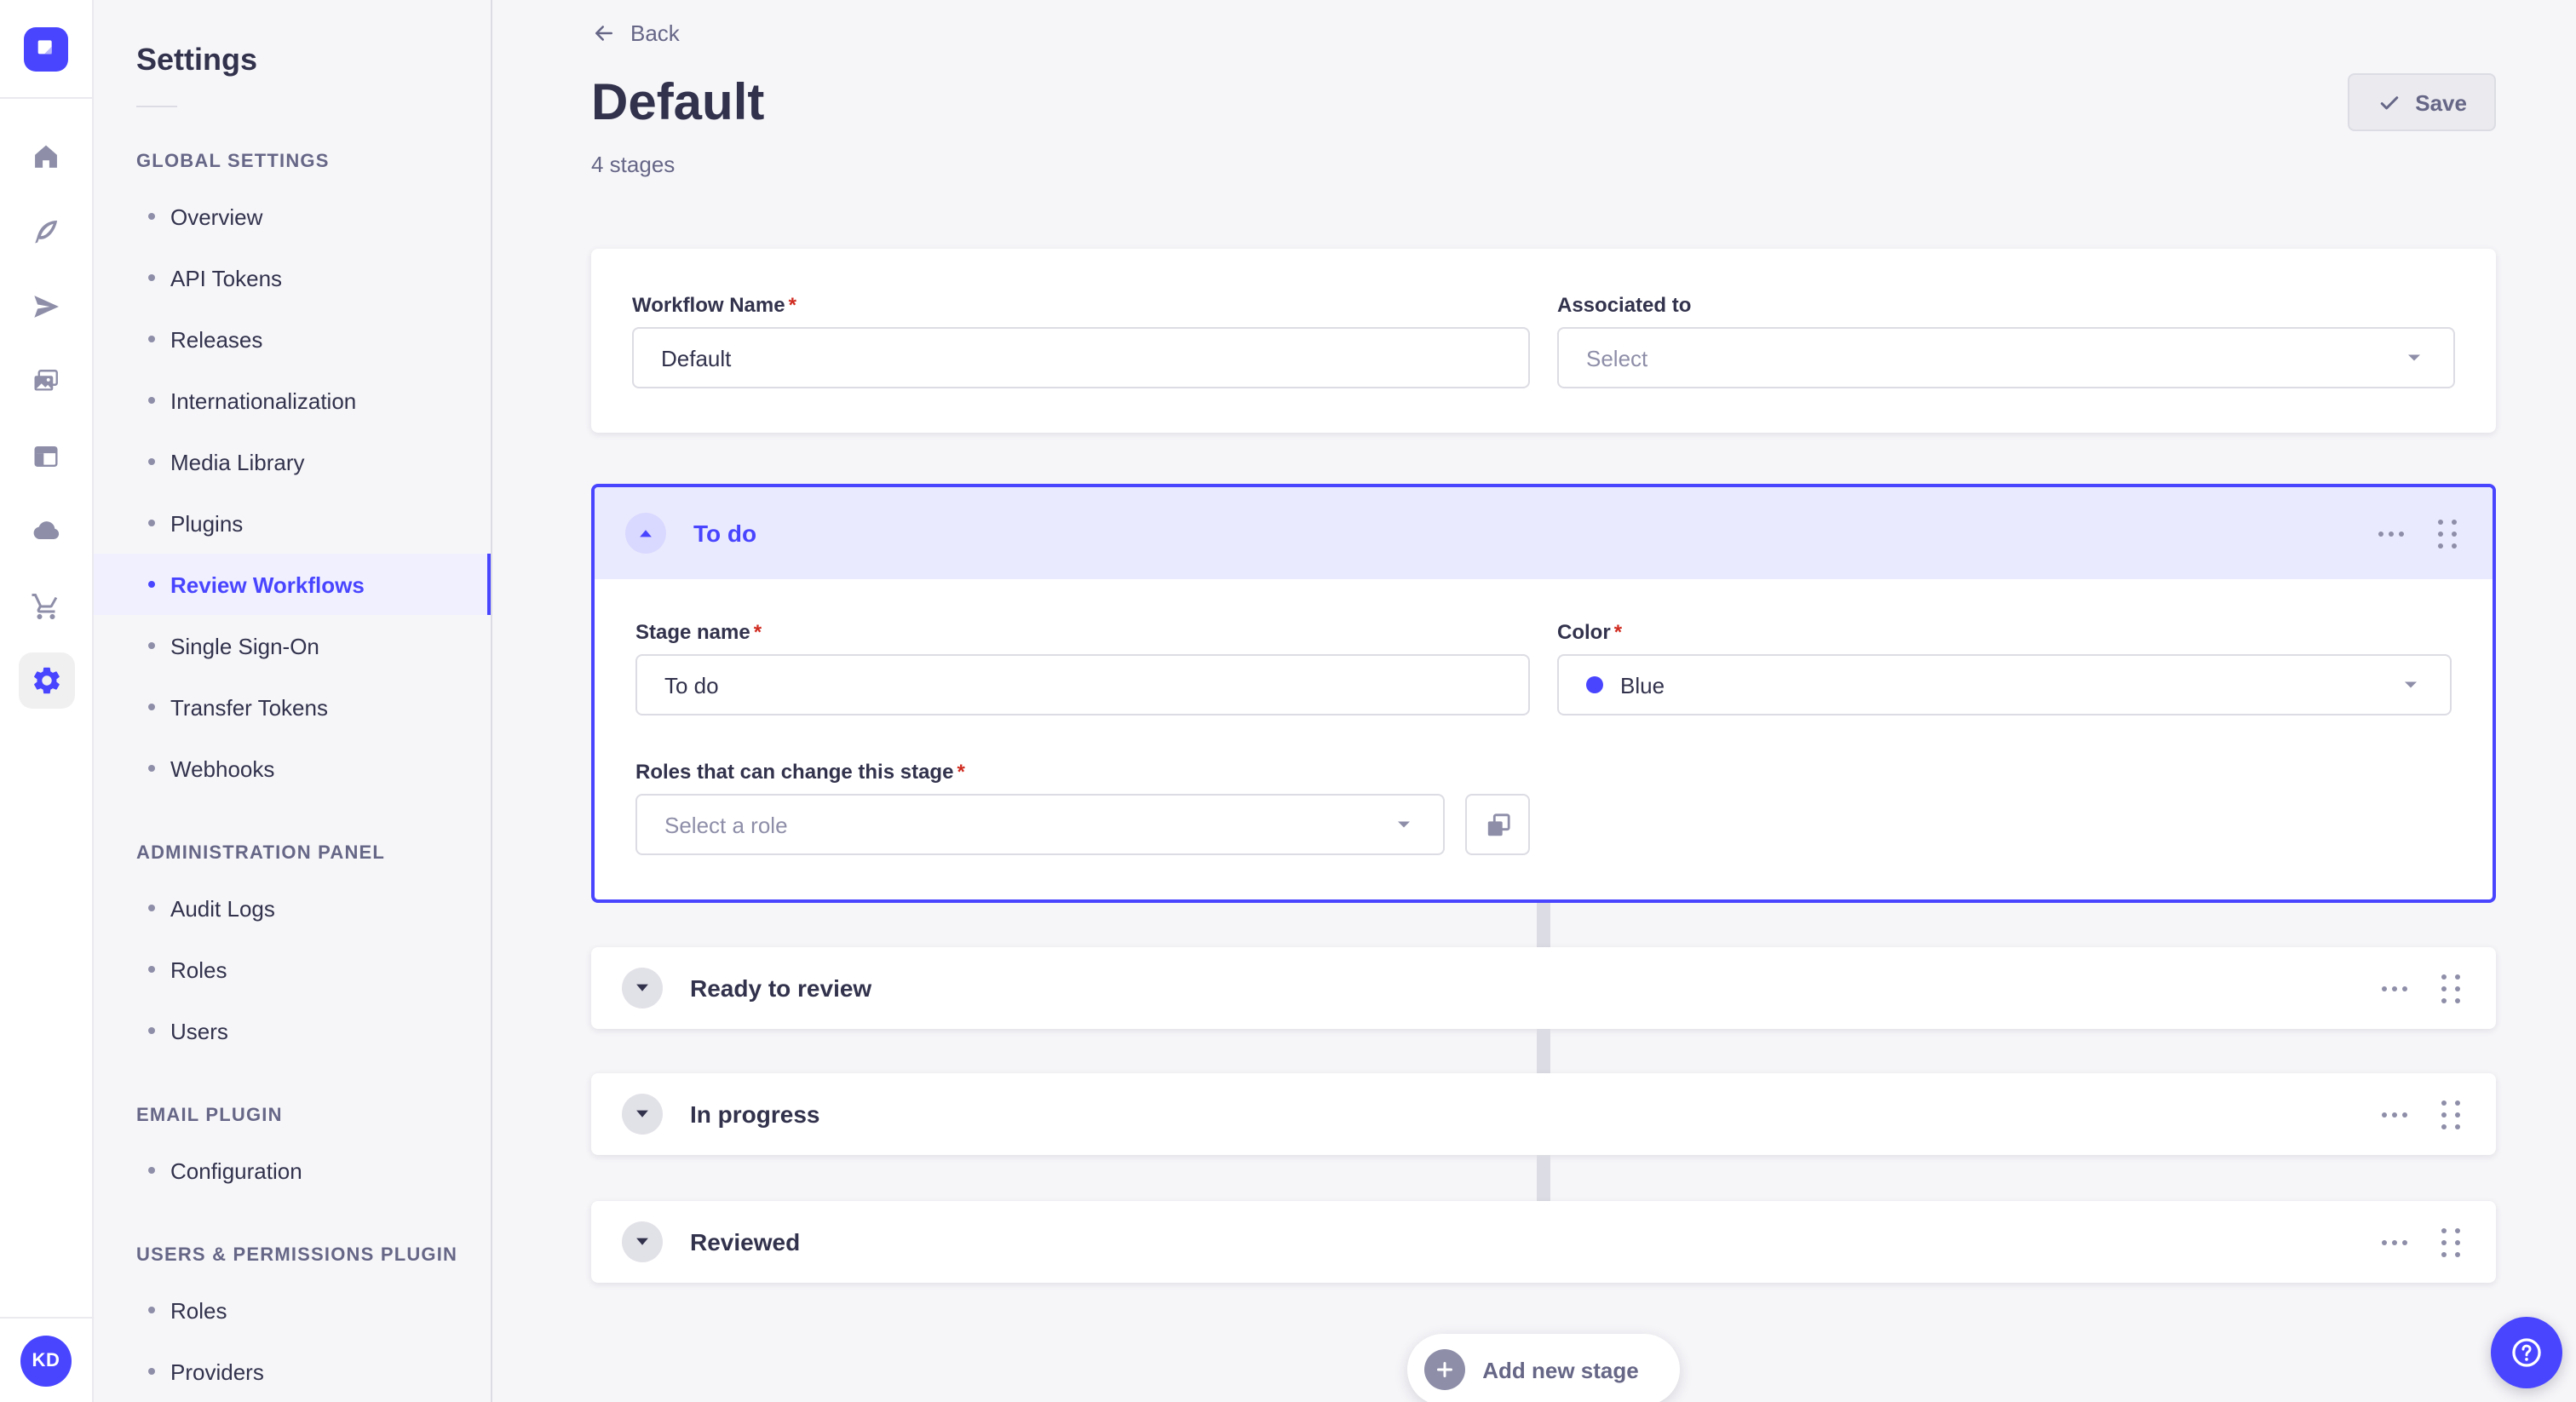 The image size is (2576, 1402). I want to click on help-button, so click(2527, 1352).